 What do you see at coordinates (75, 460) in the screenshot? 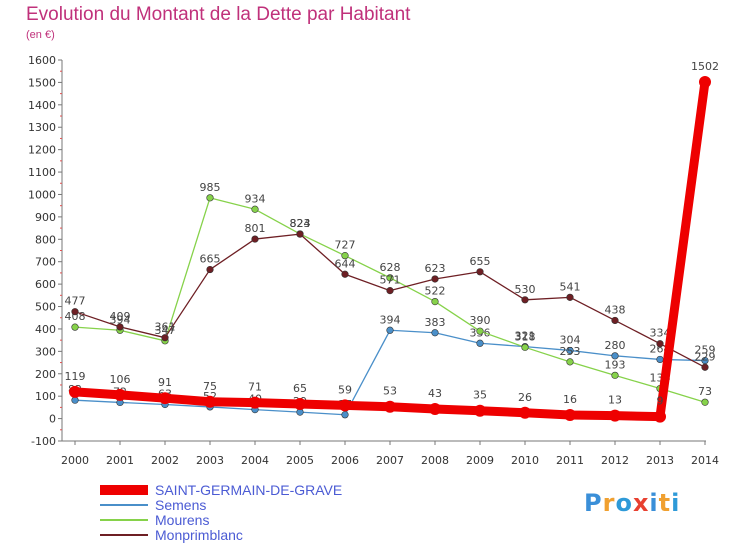
I see `x-tick-label: 2000` at bounding box center [75, 460].